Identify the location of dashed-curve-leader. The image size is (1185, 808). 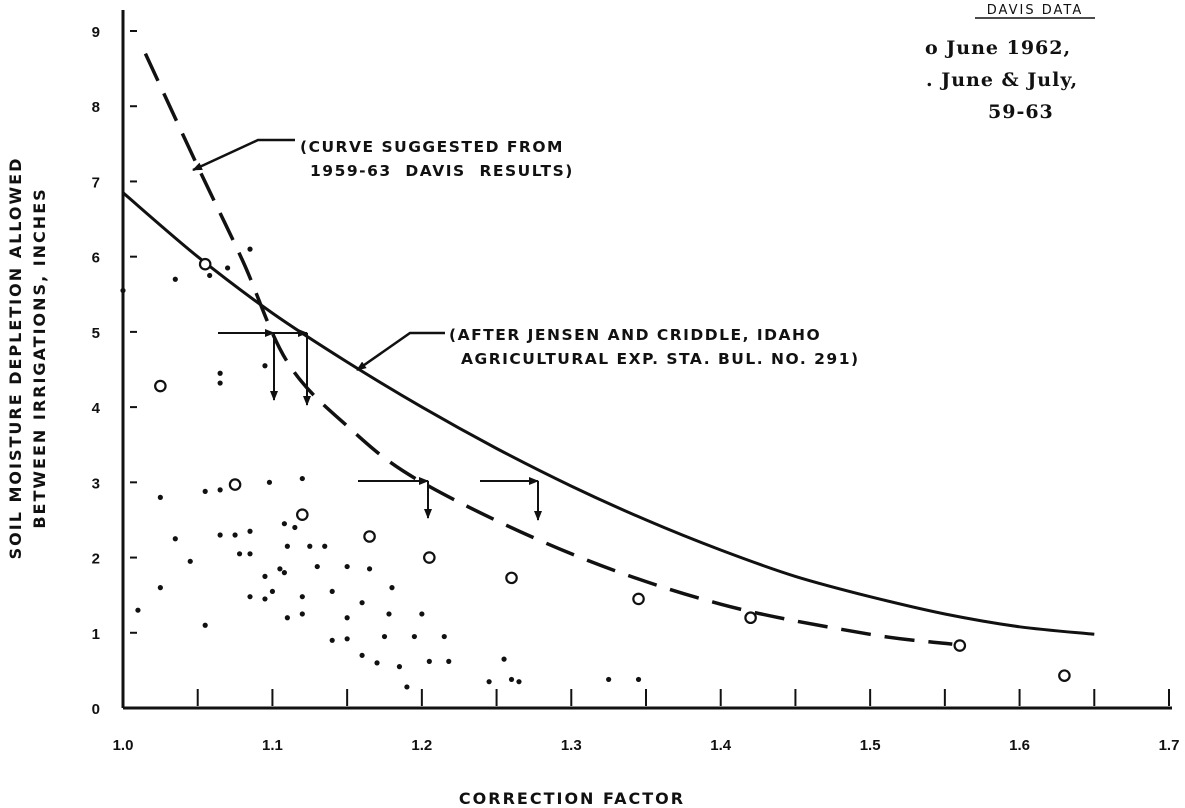
(243, 155).